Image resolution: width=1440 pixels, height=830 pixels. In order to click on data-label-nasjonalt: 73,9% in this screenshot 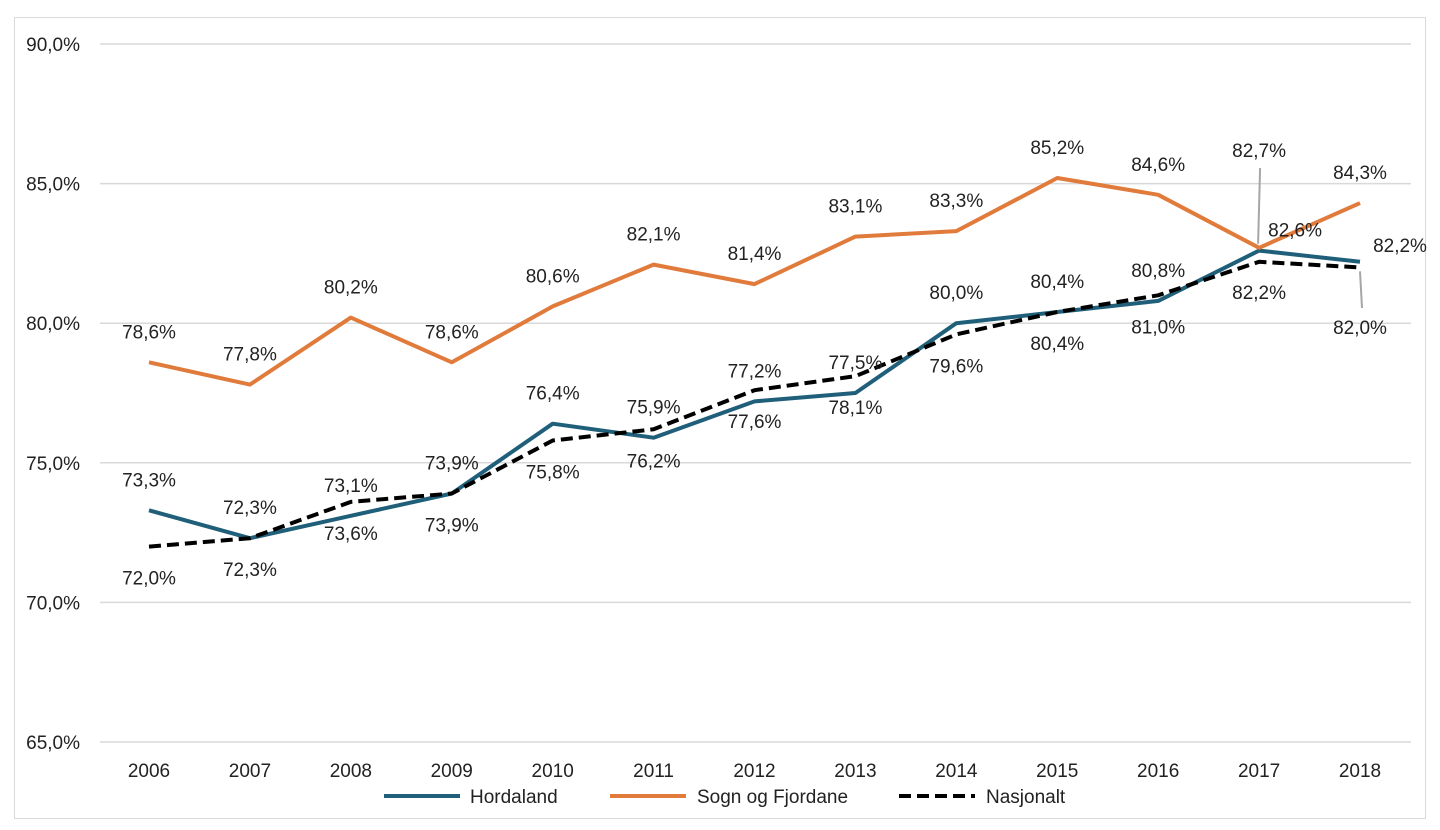, I will do `click(452, 526)`.